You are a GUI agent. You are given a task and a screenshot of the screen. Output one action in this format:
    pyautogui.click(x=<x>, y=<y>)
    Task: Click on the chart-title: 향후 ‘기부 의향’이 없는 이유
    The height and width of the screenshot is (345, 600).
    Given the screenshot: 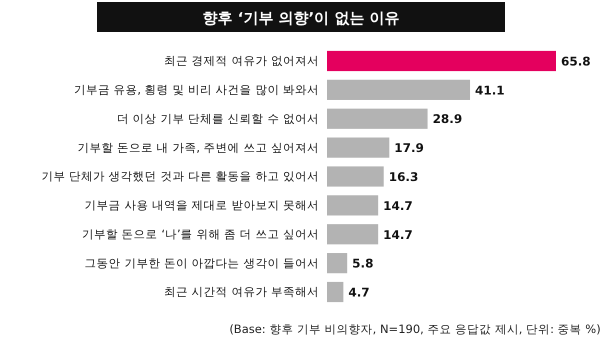 What is the action you would take?
    pyautogui.click(x=301, y=18)
    